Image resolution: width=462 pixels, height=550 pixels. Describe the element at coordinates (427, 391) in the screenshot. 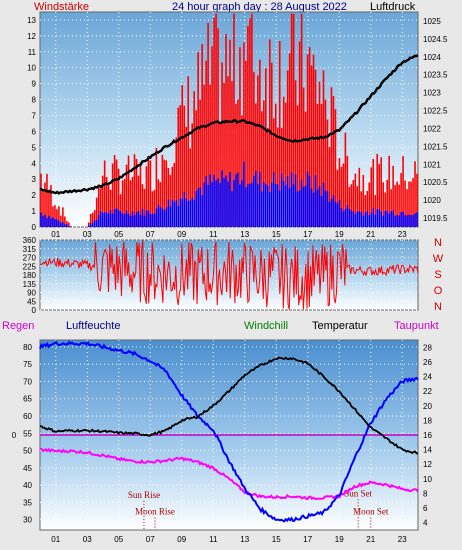

I see `temperature-tick: 22` at that location.